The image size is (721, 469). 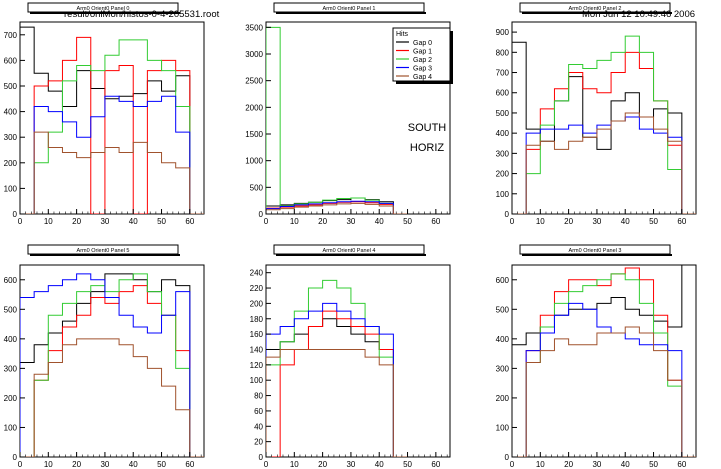 I want to click on panel-title: Arm0 Orient0 Panel 2, so click(x=595, y=9).